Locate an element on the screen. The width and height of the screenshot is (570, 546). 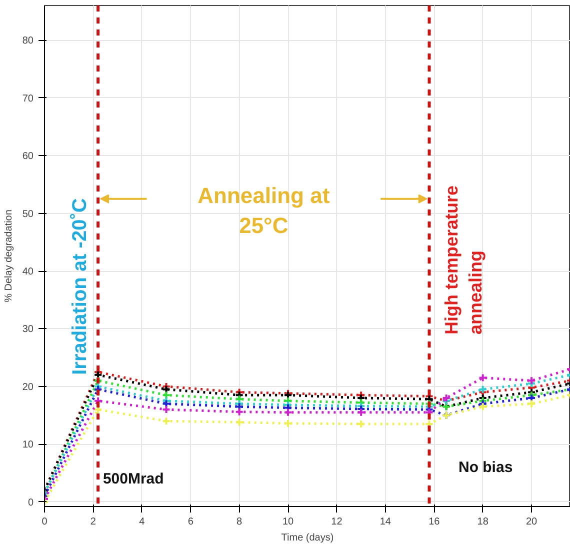
x-tick-label: 10 is located at coordinates (288, 522).